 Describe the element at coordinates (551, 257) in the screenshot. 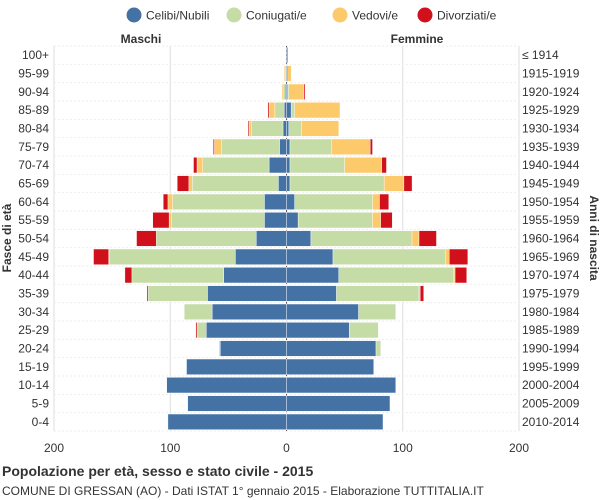

I see `birth-year-label: 1965-1969` at that location.